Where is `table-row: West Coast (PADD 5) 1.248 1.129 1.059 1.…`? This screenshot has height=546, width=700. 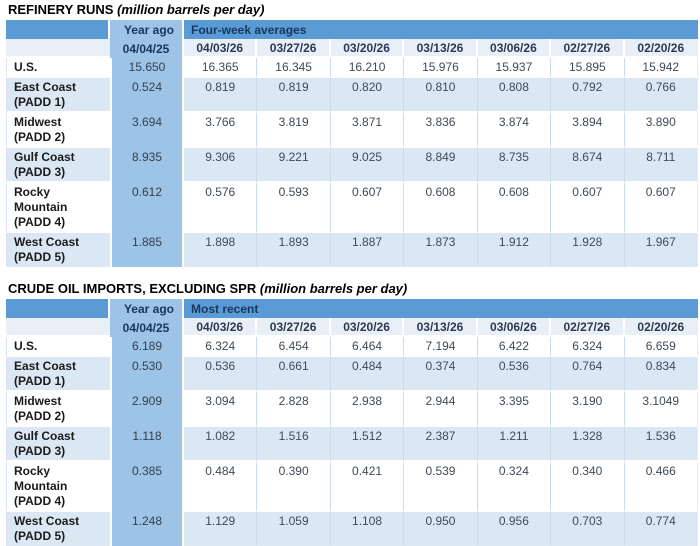
table-row: West Coast (PADD 5) 1.248 1.129 1.059 1.… is located at coordinates (352, 529).